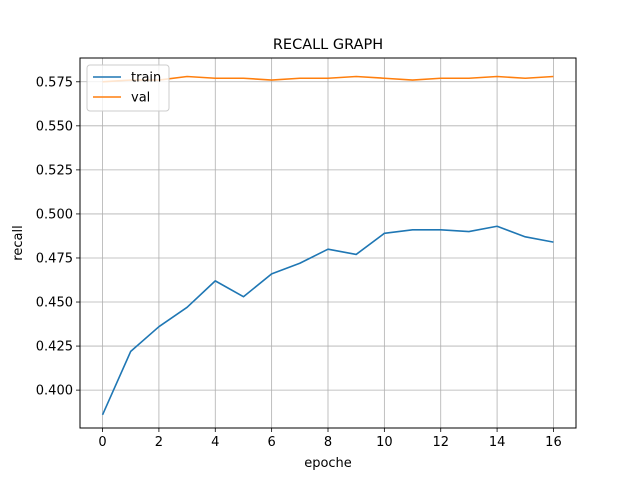 This screenshot has height=480, width=640. Describe the element at coordinates (102, 442) in the screenshot. I see `x-tick-label: 0` at that location.